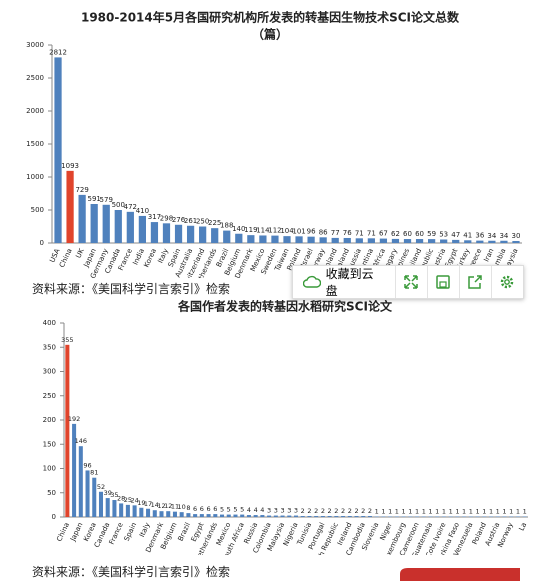  Describe the element at coordinates (131, 531) in the screenshot. I see `x-tick-label: Spain` at that location.